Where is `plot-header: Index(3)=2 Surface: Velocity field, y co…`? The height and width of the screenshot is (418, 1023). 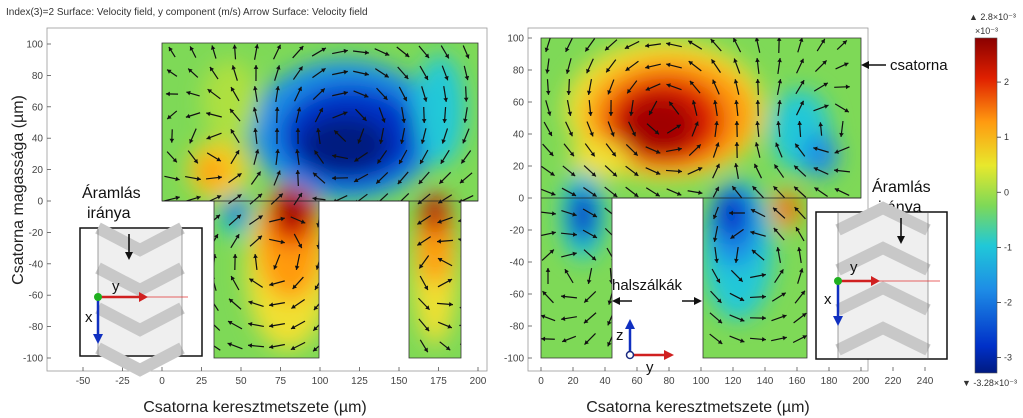
plot-header: Index(3)=2 Surface: Velocity field, y co… is located at coordinates (187, 12).